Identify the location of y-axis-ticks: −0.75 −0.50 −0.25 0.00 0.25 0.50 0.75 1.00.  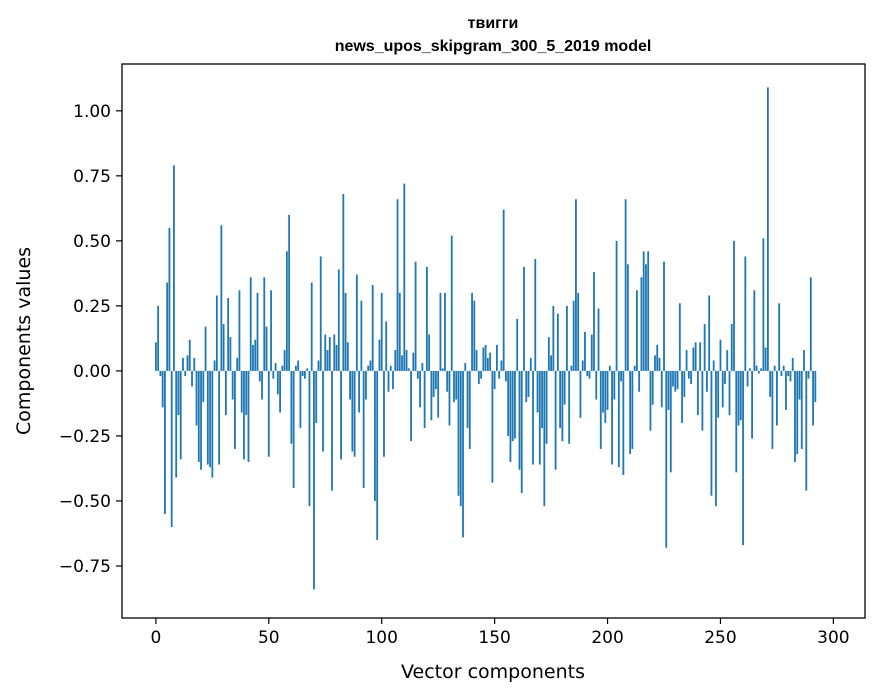
(90, 339).